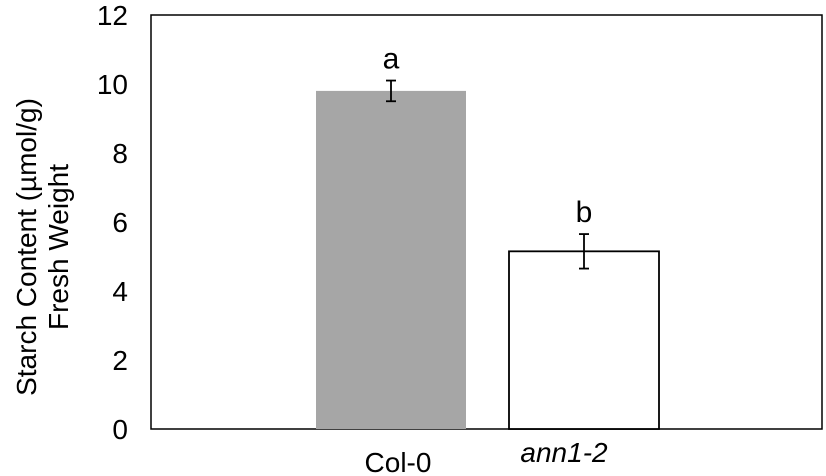  Describe the element at coordinates (58, 247) in the screenshot. I see `y-axis-title-line-2: Fresh Weight` at that location.